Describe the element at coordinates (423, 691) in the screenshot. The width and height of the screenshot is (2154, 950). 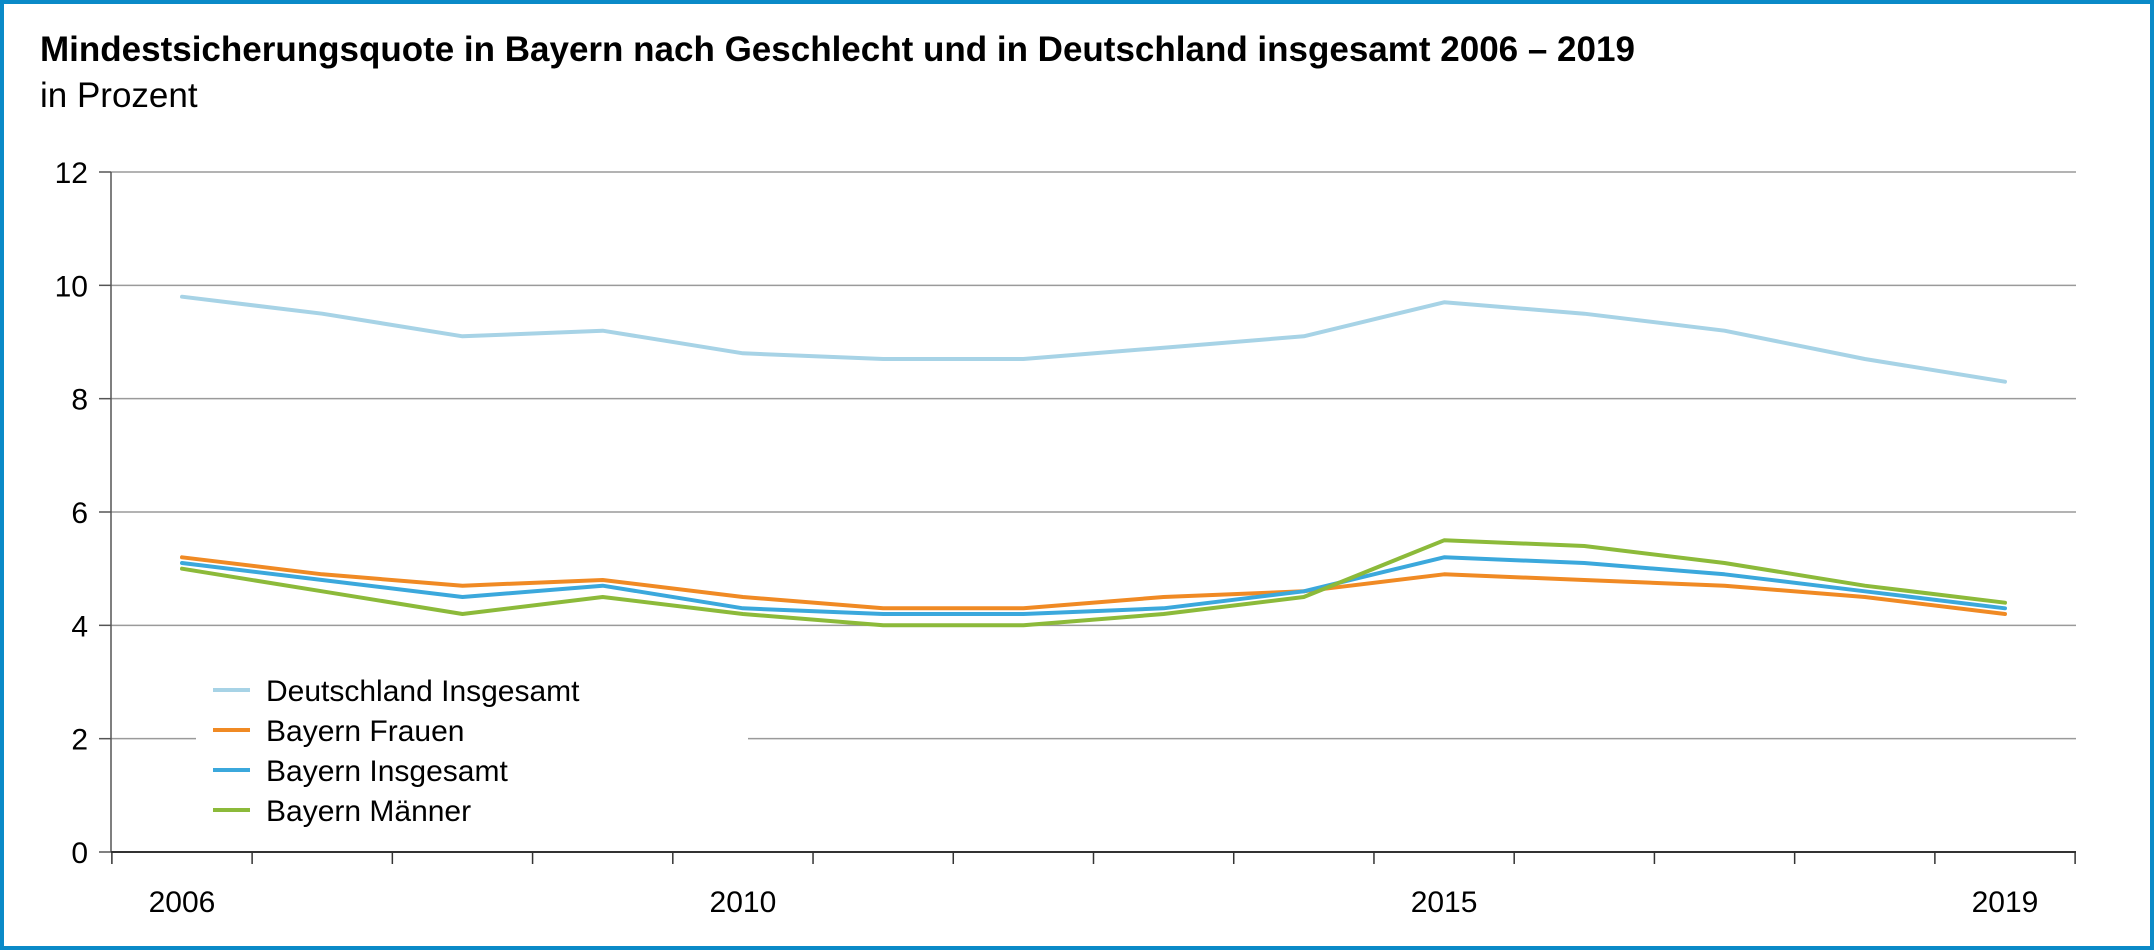
I see `legend-label-0: Deutschland Insgesamt` at that location.